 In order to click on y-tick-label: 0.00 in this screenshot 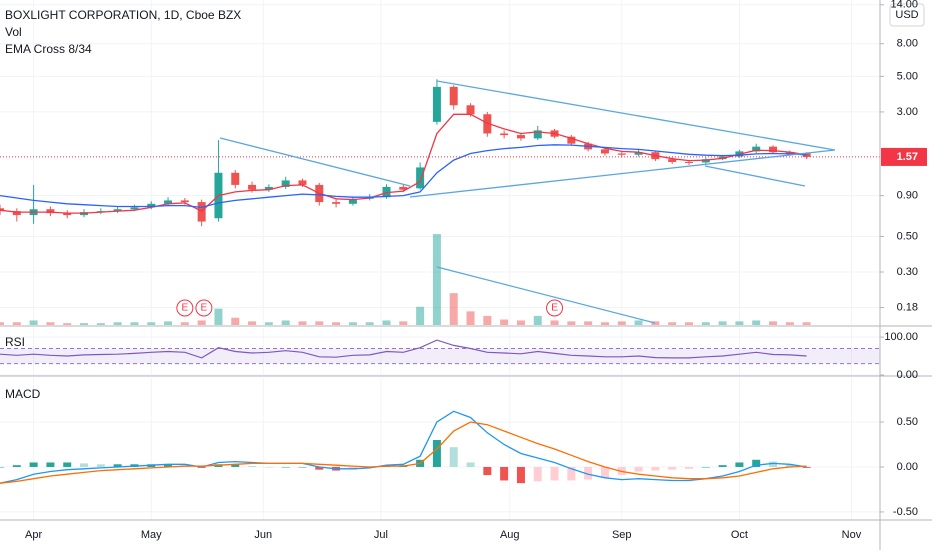, I will do `click(907, 375)`.